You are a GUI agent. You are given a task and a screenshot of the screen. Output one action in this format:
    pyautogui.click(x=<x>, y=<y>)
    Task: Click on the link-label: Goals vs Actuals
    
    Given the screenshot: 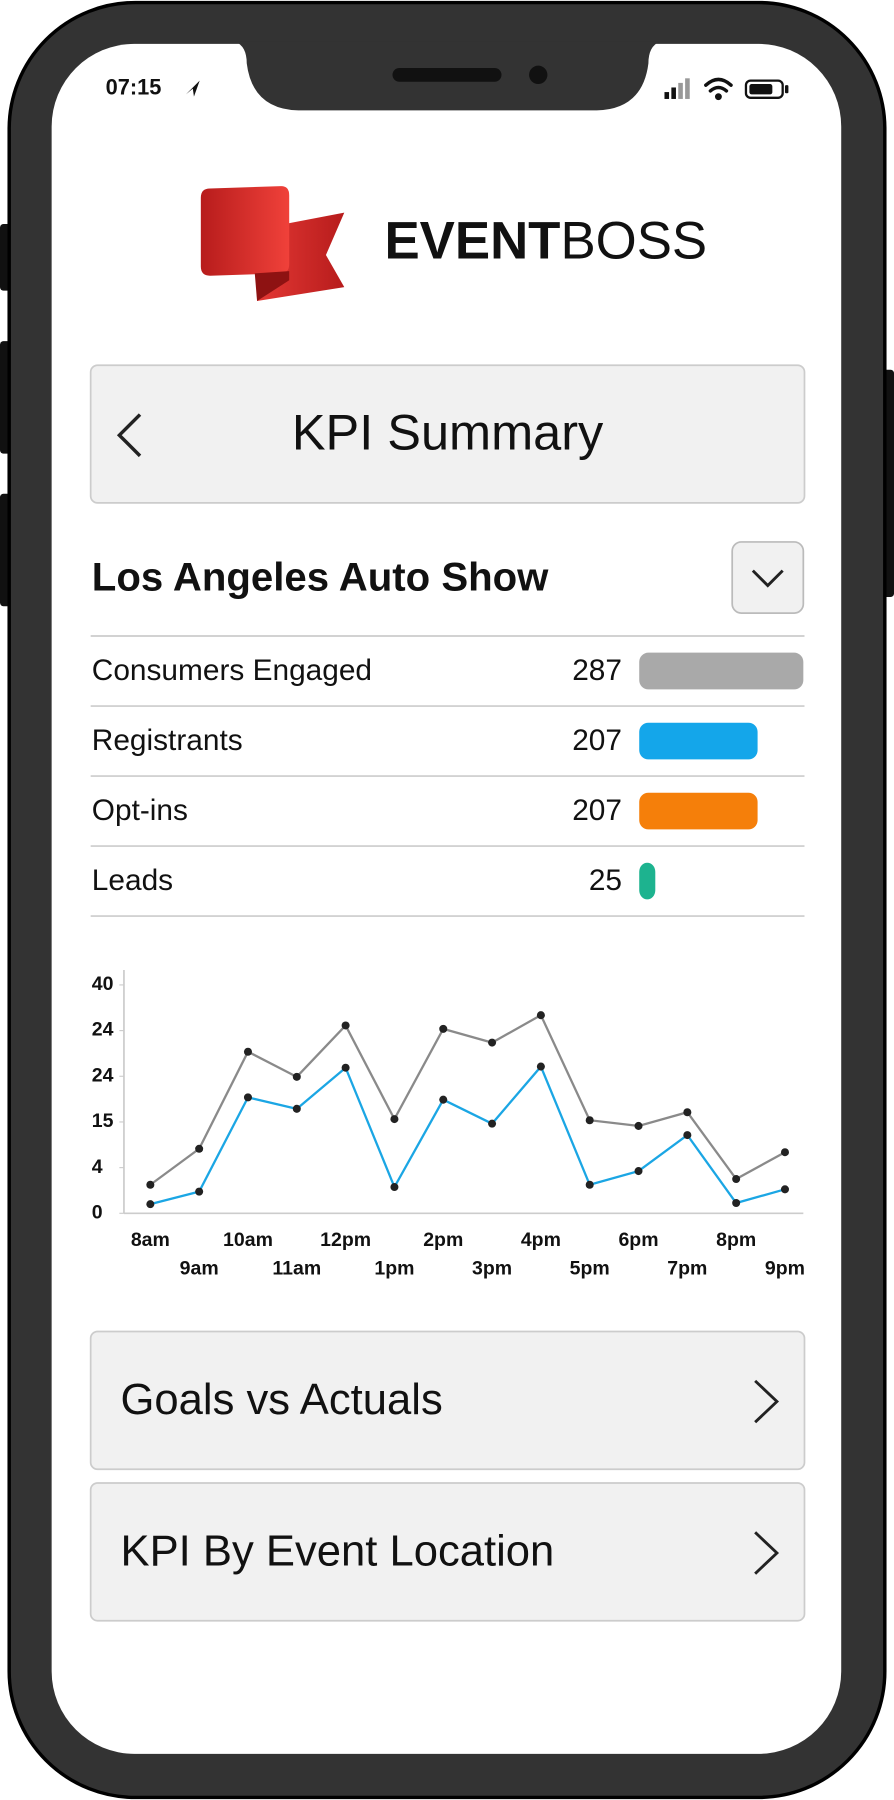 What is the action you would take?
    pyautogui.click(x=282, y=1400)
    